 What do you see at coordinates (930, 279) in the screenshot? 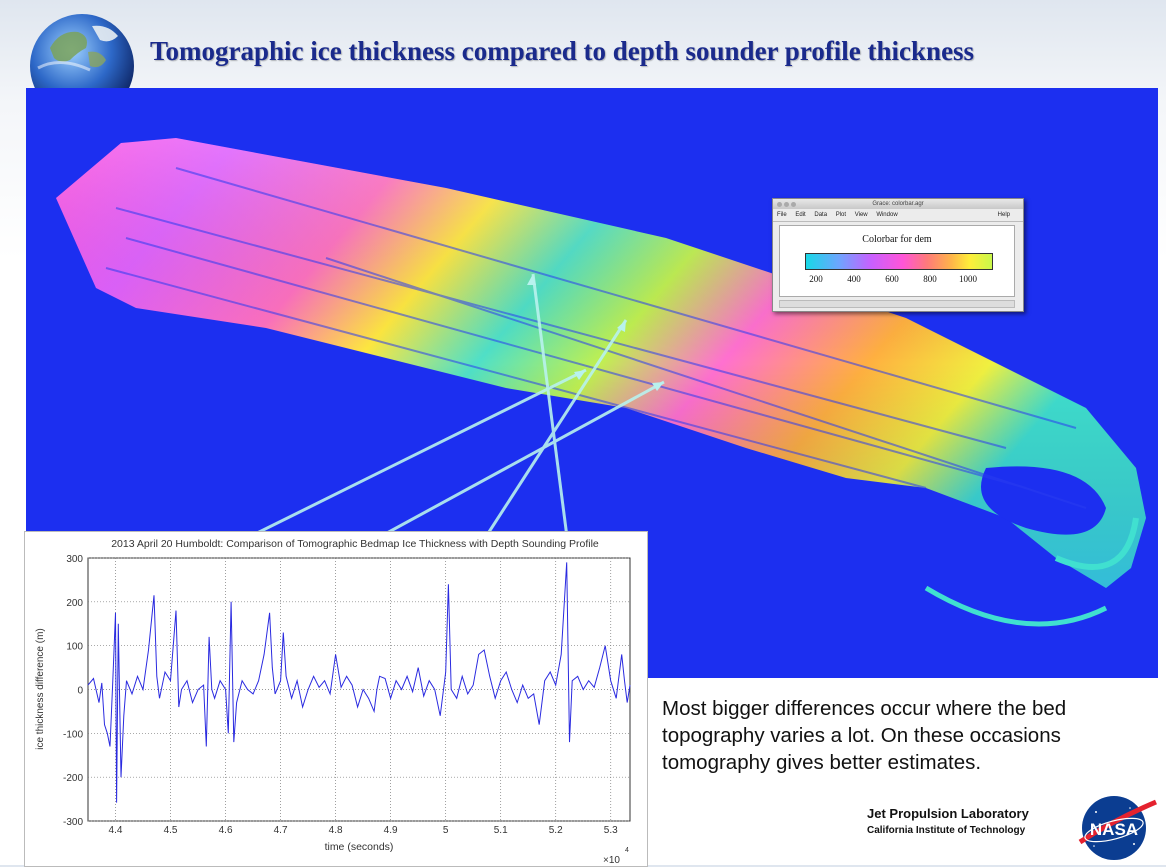
I see `colorbar-tick-label: 800` at bounding box center [930, 279].